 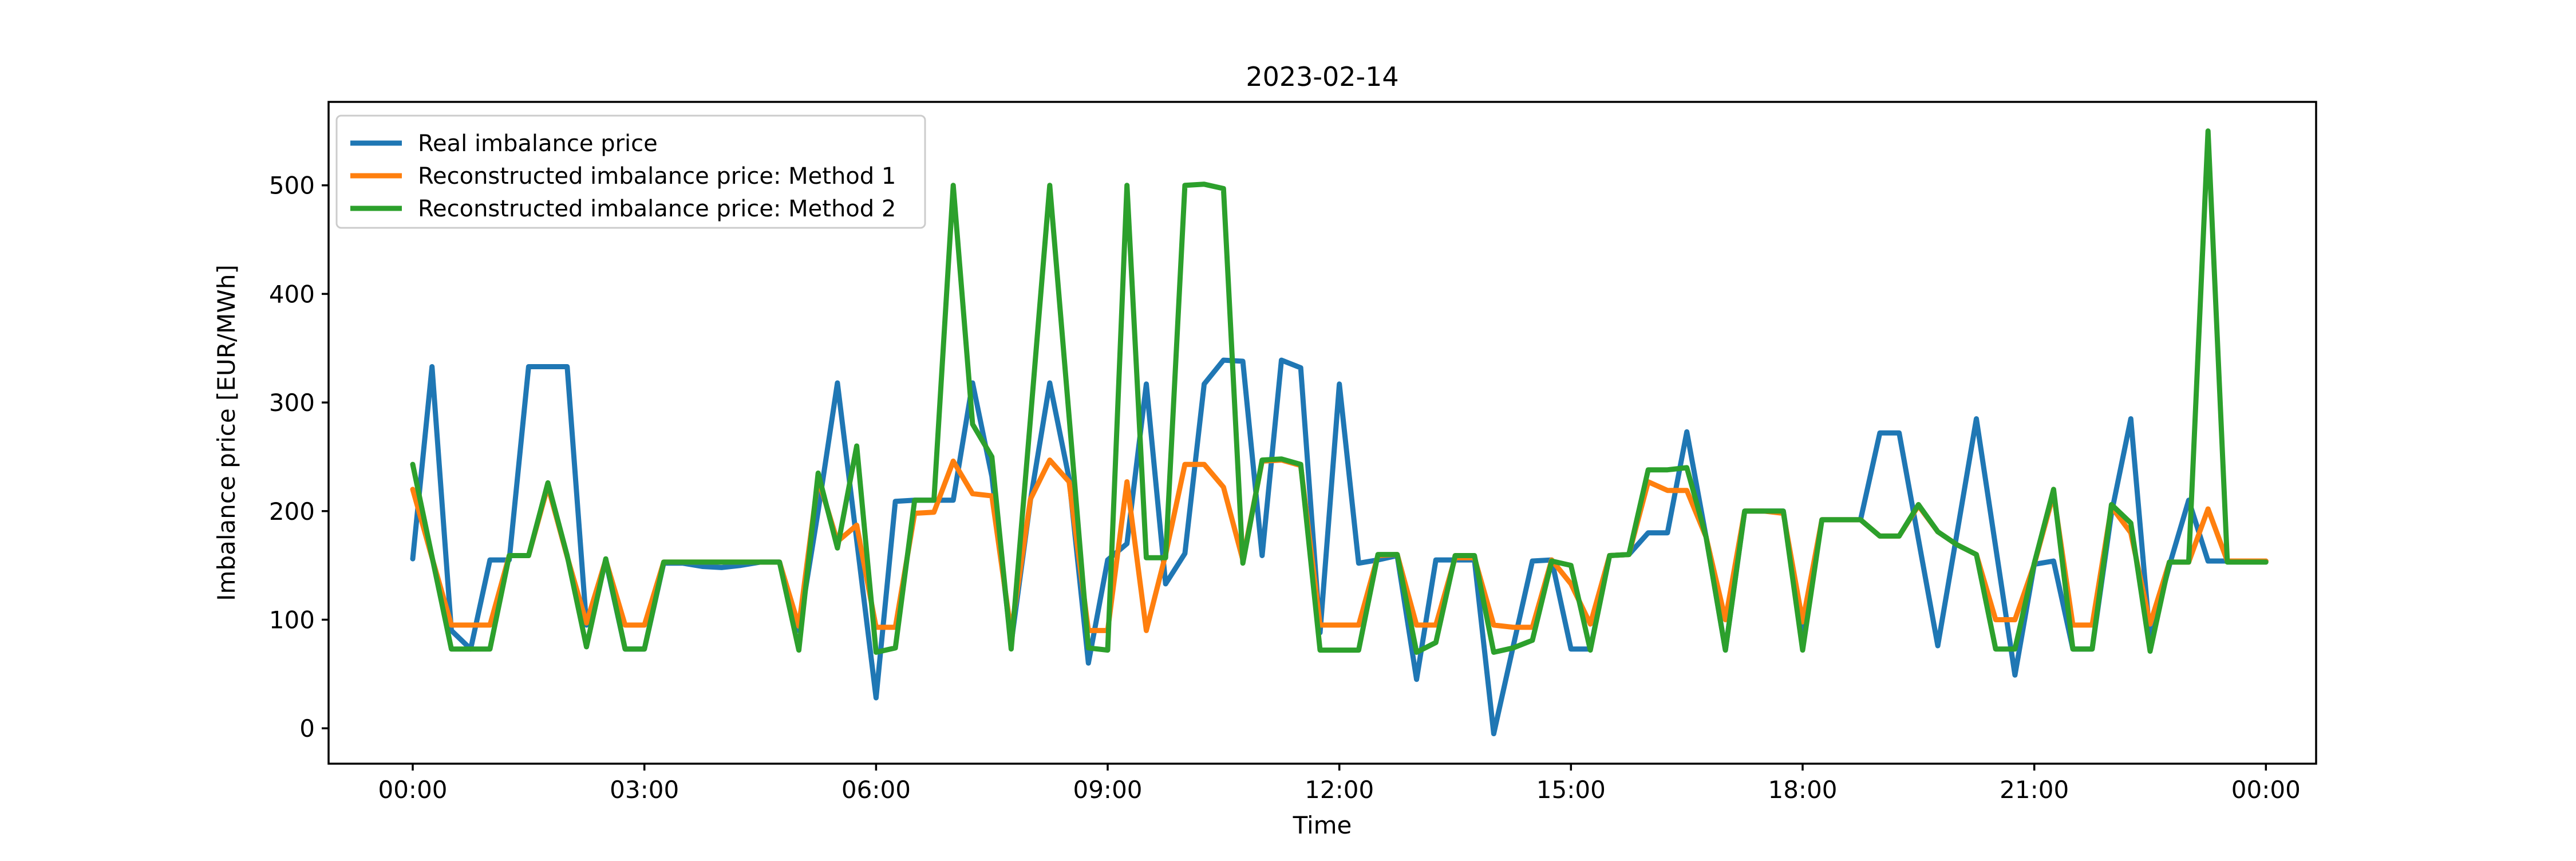 I want to click on x-axis-label: Time, so click(x=1322, y=825).